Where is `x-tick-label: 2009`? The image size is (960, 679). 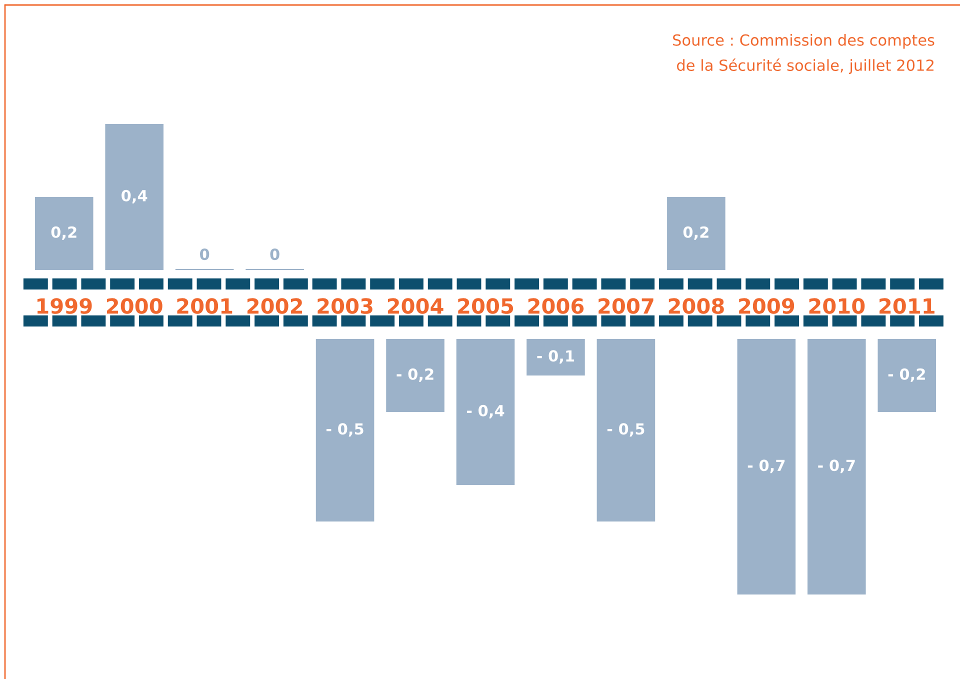
x-tick-label: 2009 is located at coordinates (766, 306).